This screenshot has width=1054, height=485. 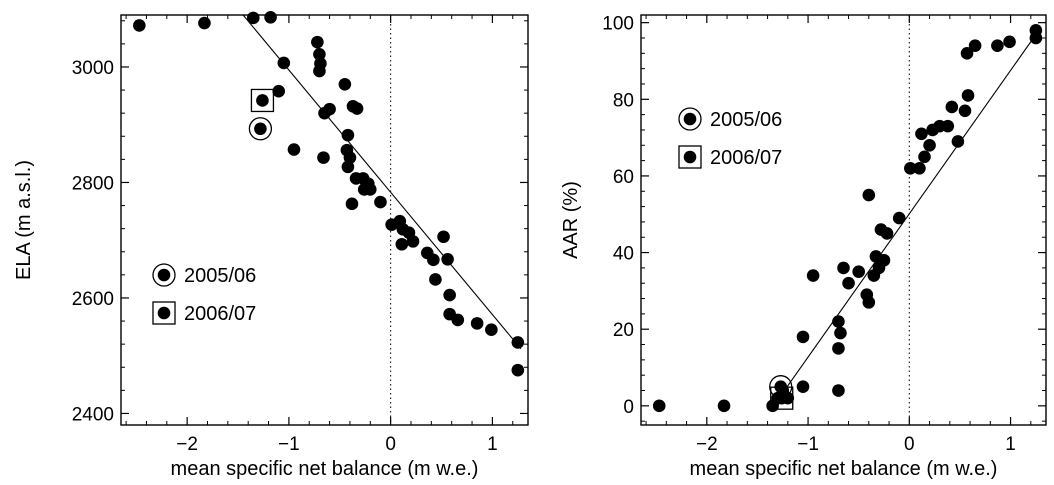 I want to click on aar-legend-square-marker, so click(x=690, y=157).